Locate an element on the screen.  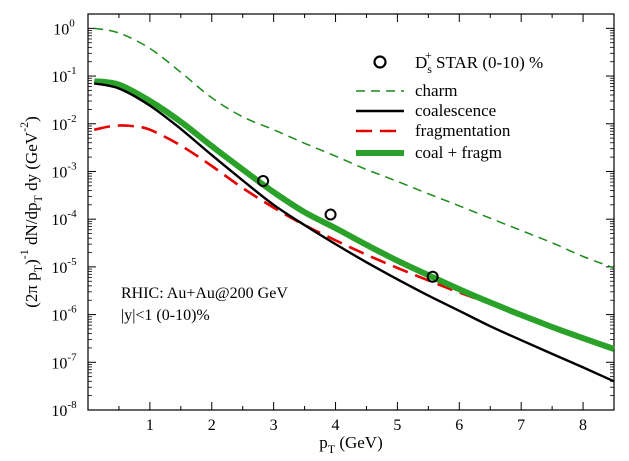
y-tick-exponent: -6 is located at coordinates (72, 310).